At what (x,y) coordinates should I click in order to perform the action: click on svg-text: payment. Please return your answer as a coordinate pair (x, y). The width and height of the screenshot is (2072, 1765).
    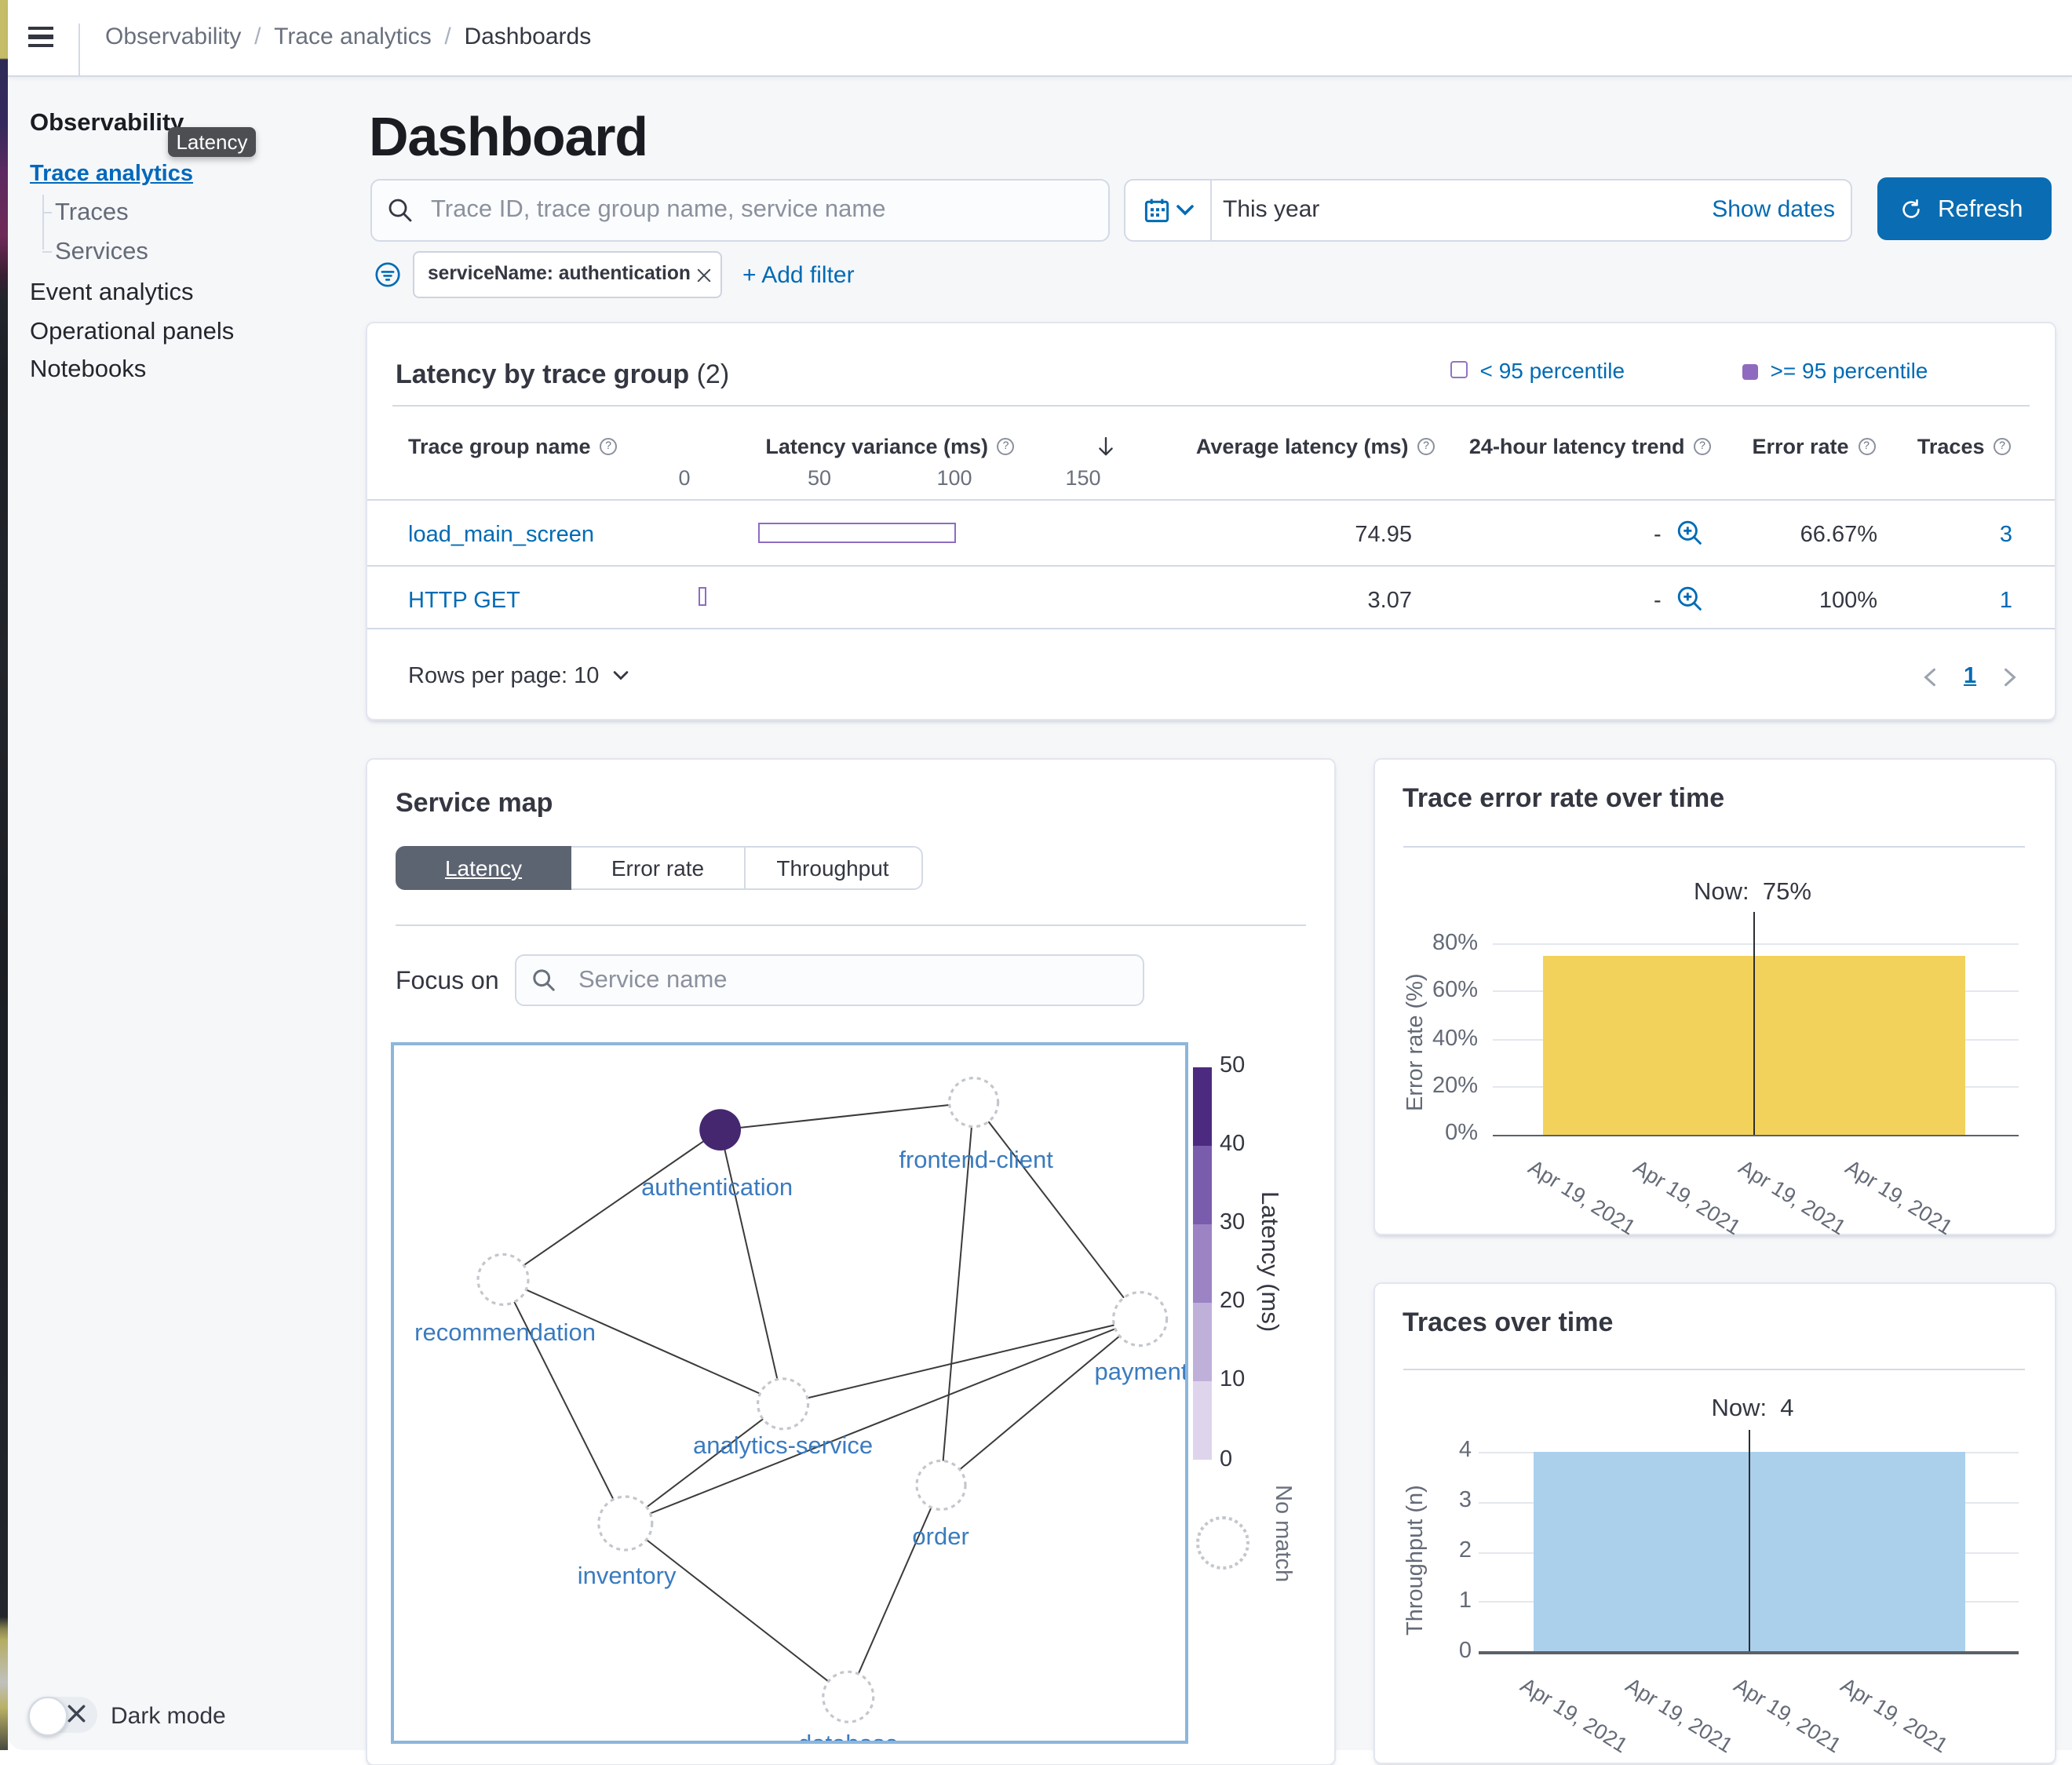
    Looking at the image, I should click on (1140, 1372).